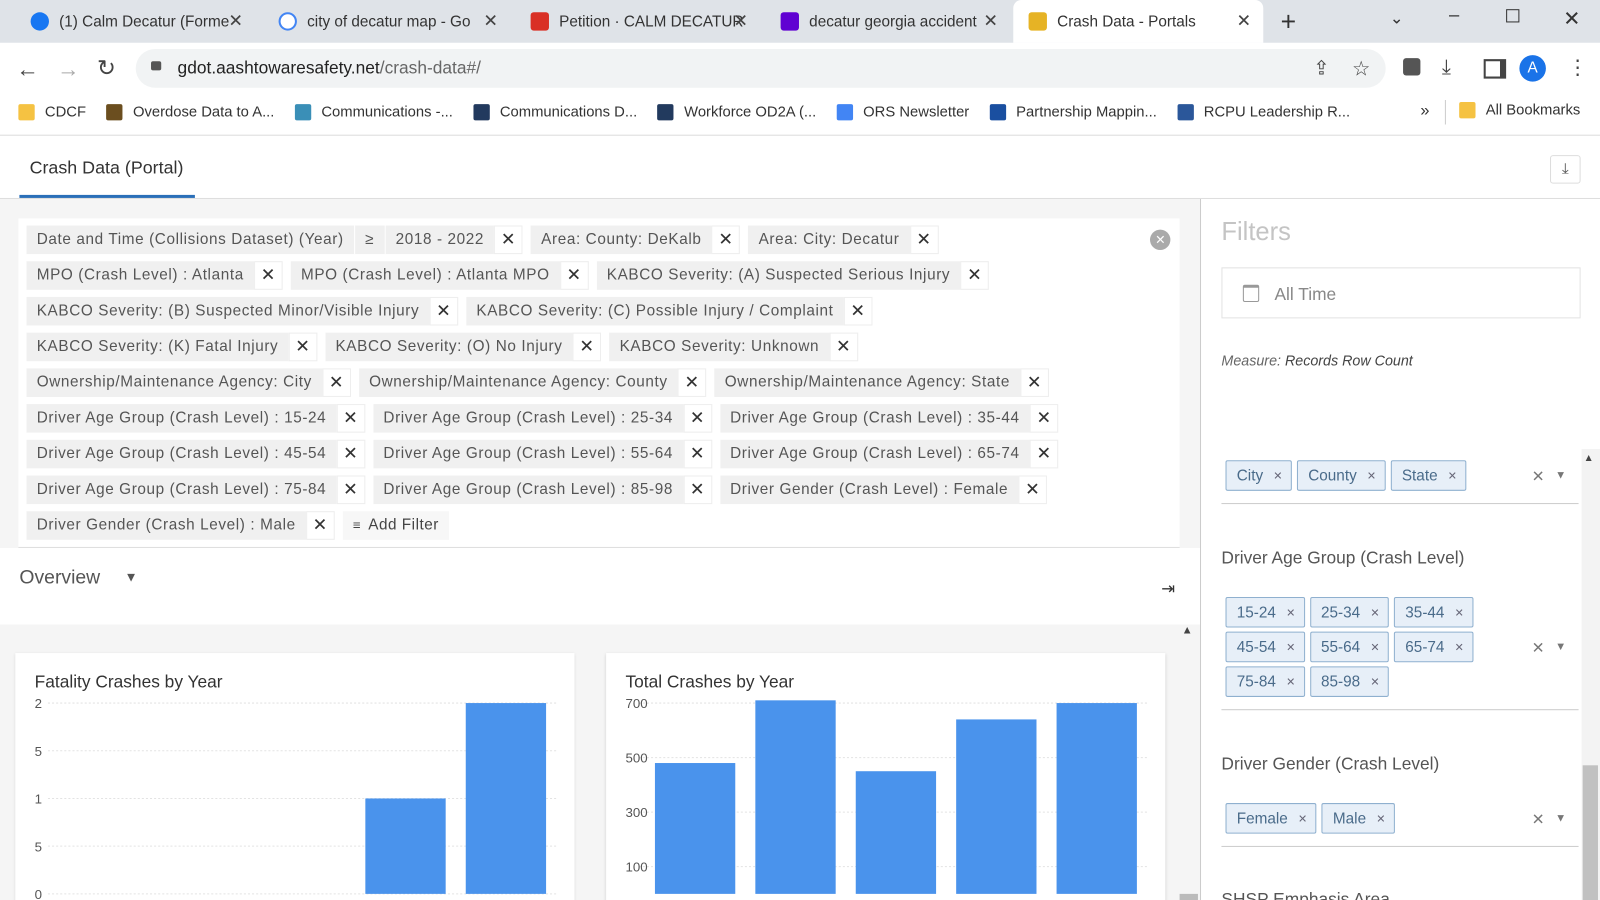  Describe the element at coordinates (1361, 69) in the screenshot. I see `bookmark-star: ☆` at that location.